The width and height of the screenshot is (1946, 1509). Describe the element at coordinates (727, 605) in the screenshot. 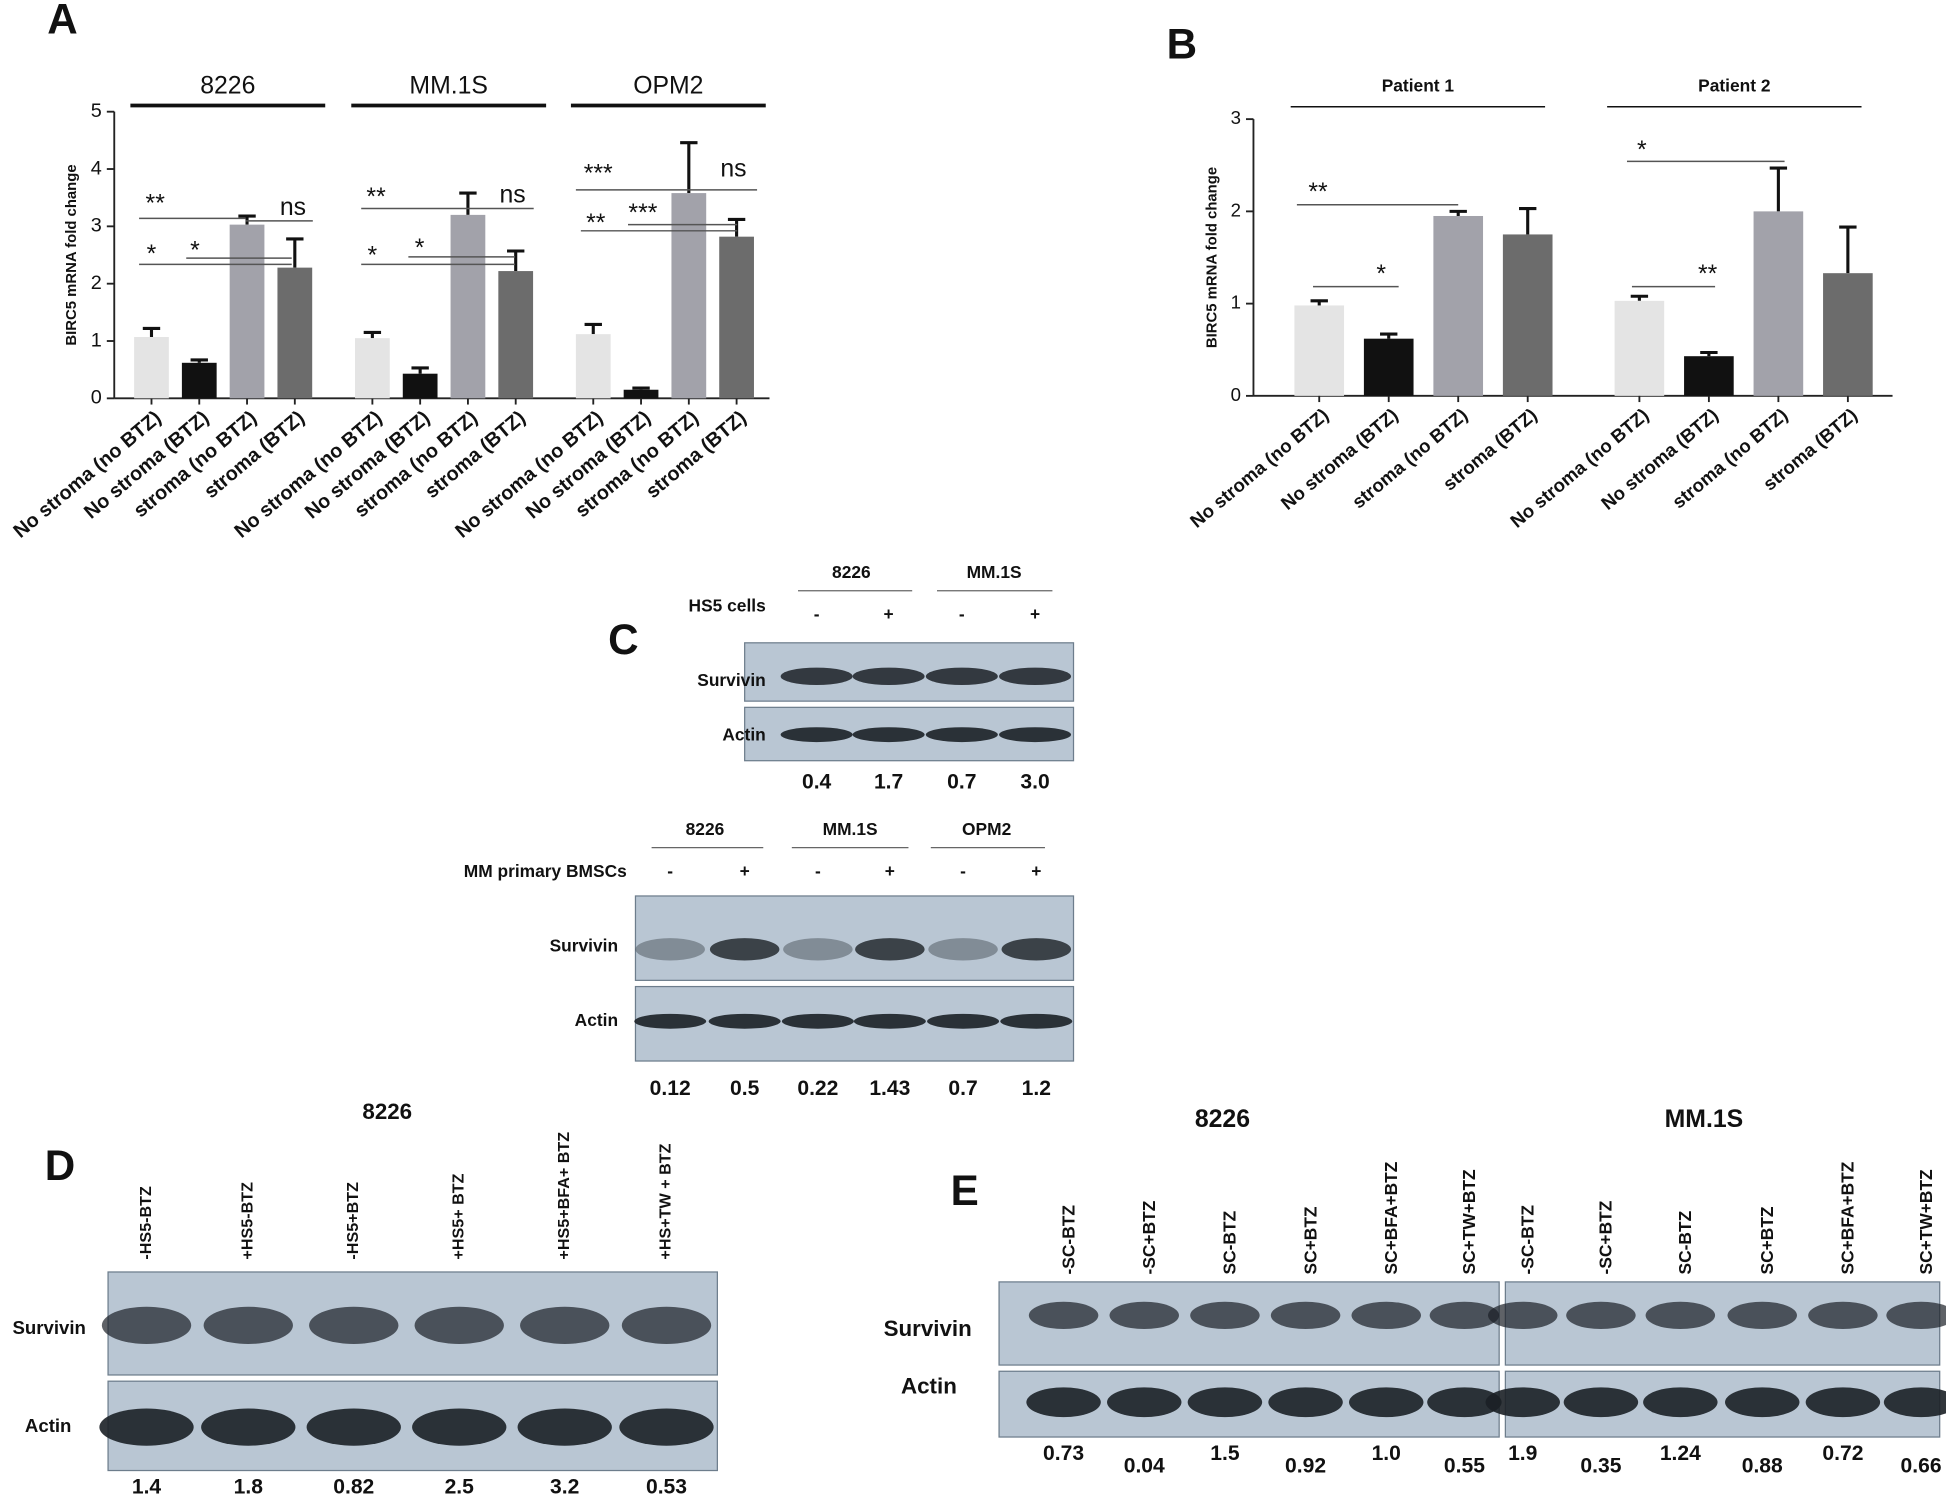

I see `blot-label: HS5 cells` at that location.